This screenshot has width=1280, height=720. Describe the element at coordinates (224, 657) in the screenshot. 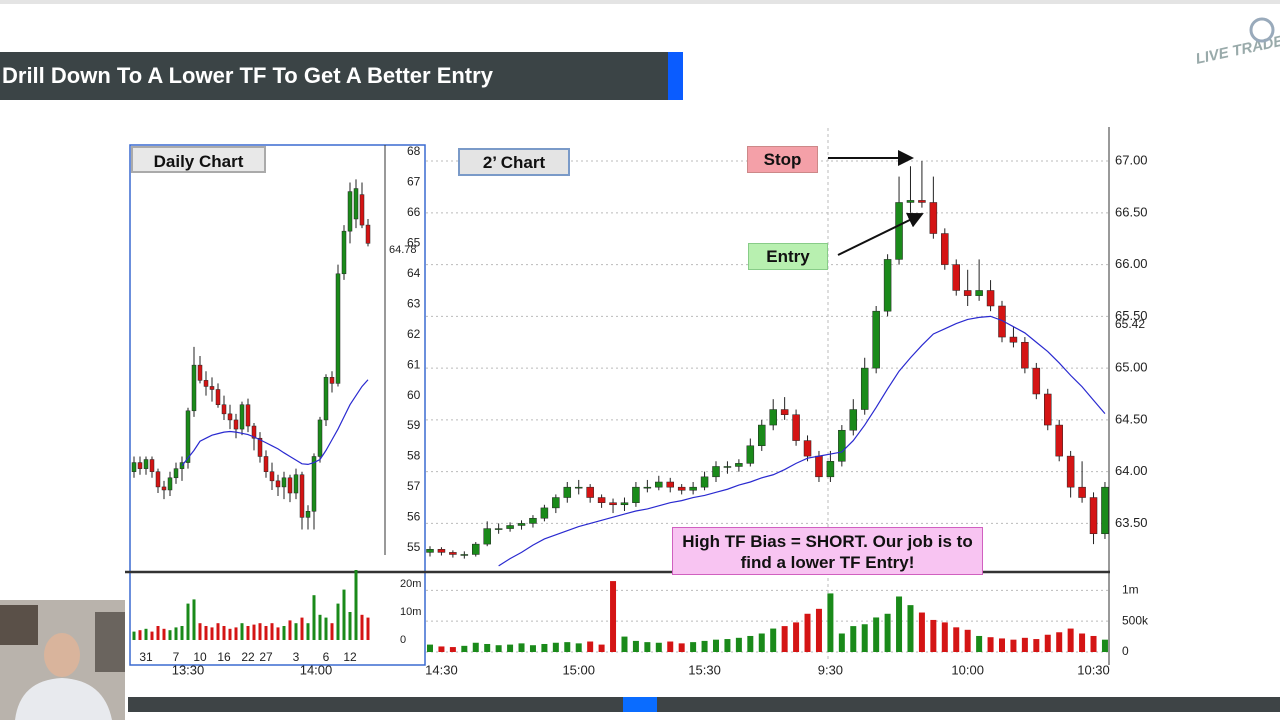

I see `x-tick-label: 16` at that location.